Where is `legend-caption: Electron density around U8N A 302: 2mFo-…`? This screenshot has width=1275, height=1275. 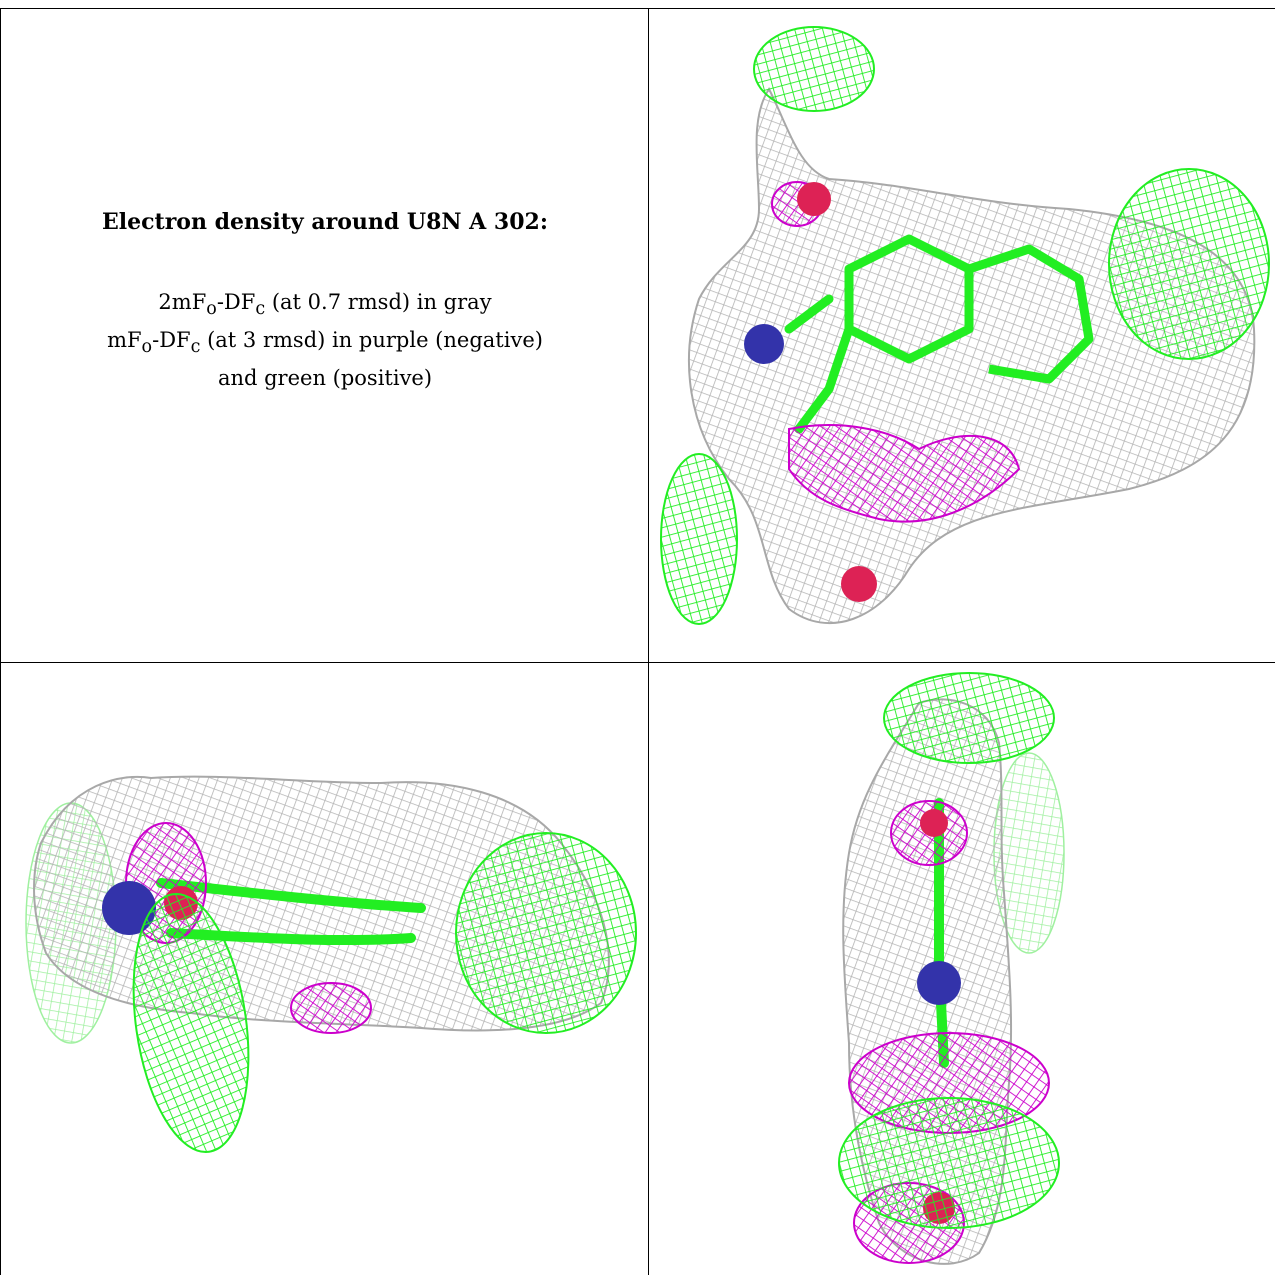 legend-caption: Electron density around U8N A 302: 2mFo-… is located at coordinates (324, 301).